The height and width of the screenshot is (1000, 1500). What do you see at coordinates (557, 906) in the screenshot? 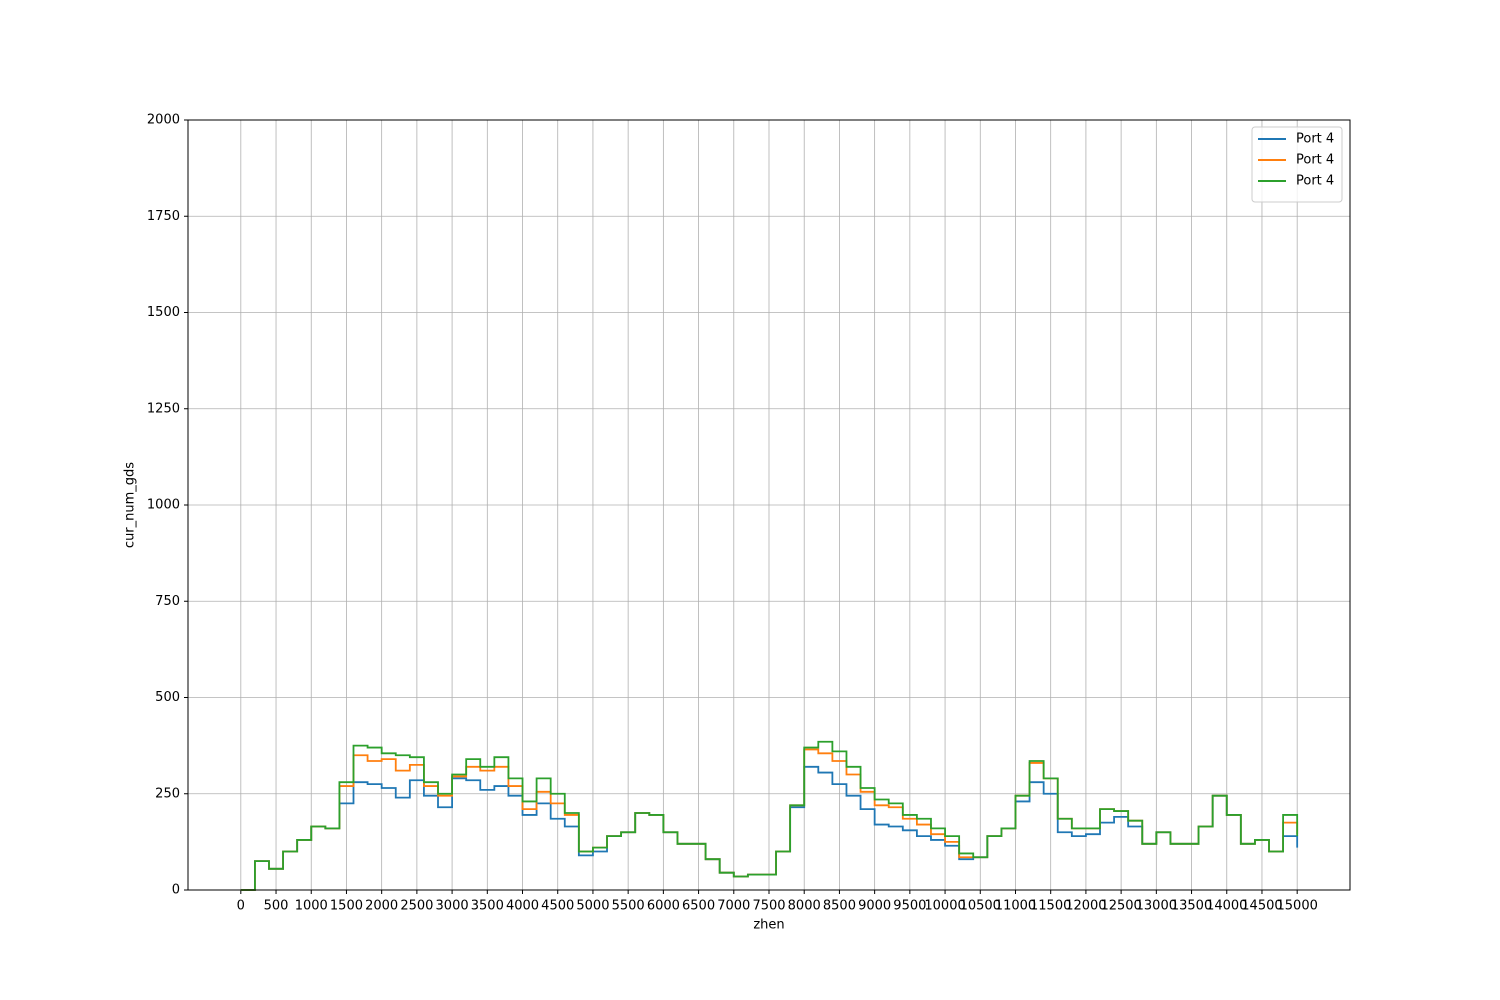
I see `x-tick-label: 4500` at bounding box center [557, 906].